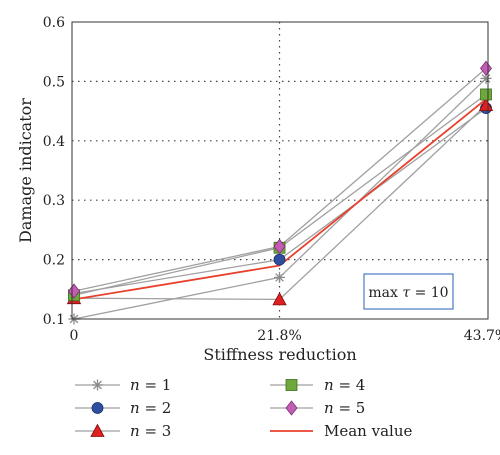 This screenshot has width=500, height=455. I want to click on legend-marker-diamond, so click(291, 408).